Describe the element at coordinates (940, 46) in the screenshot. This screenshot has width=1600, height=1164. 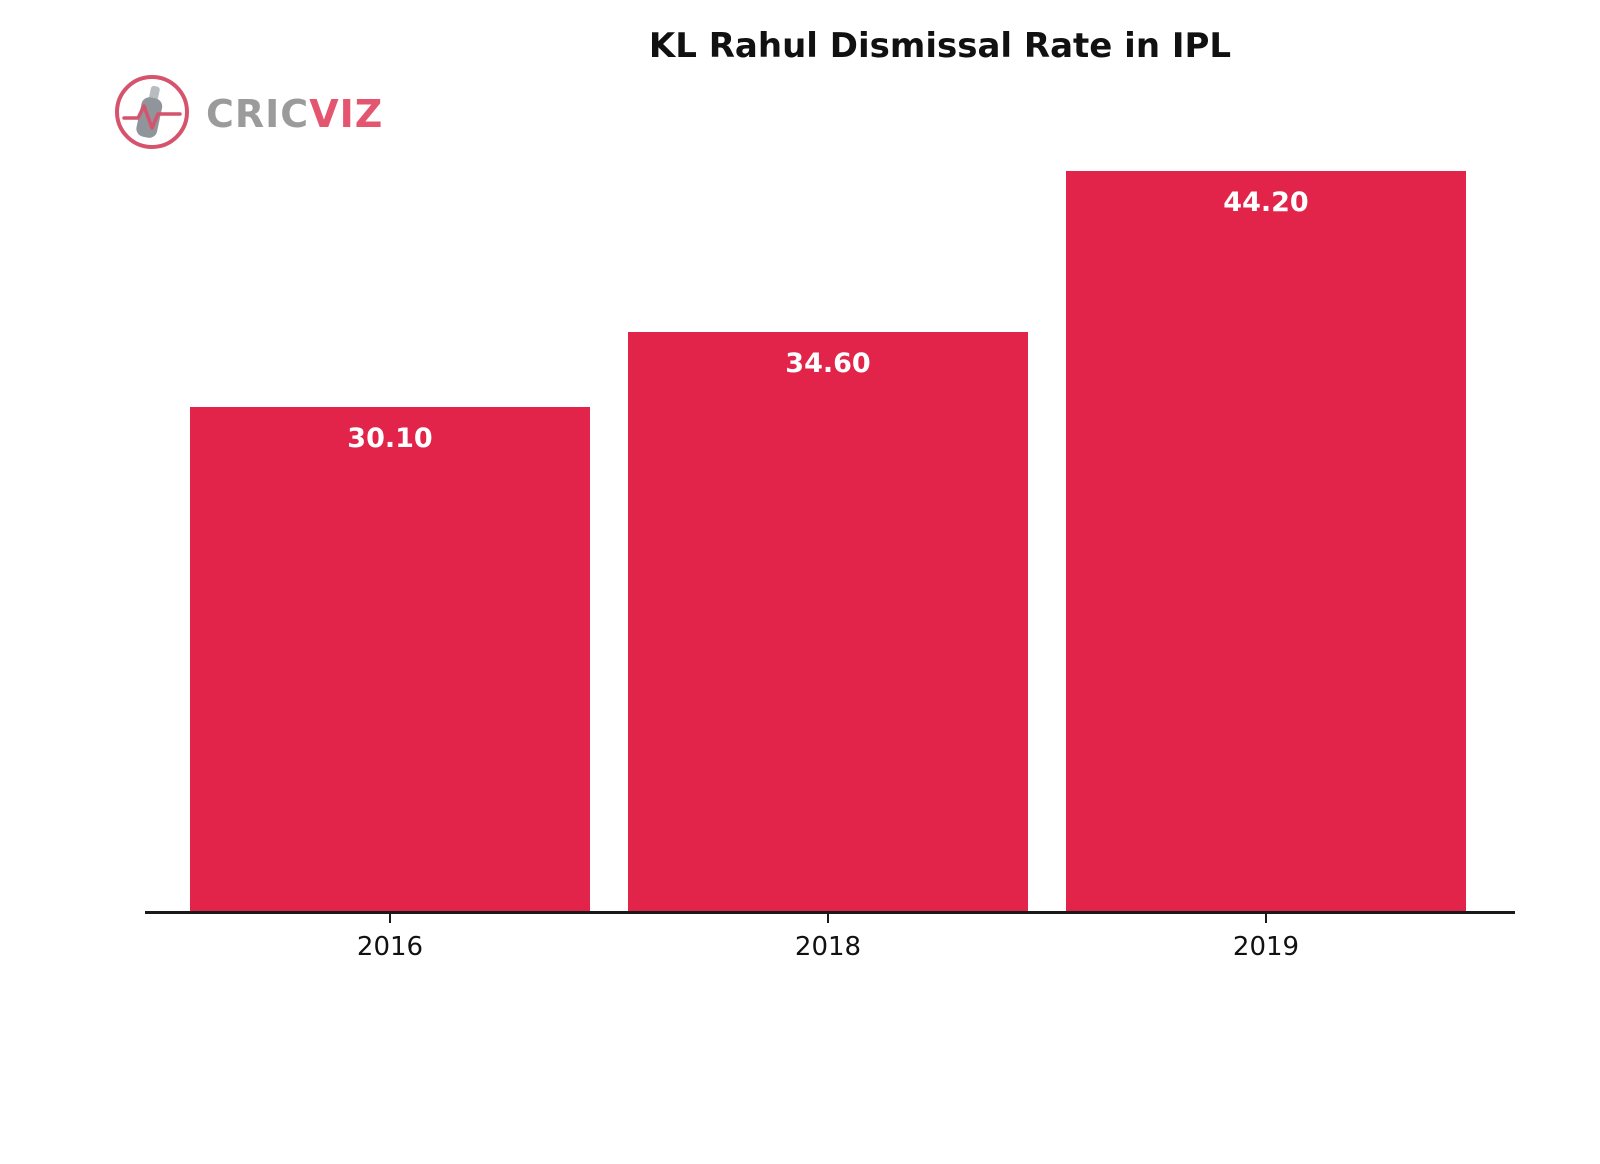
I see `chart-title: KL Rahul Dismissal Rate in IPL` at that location.